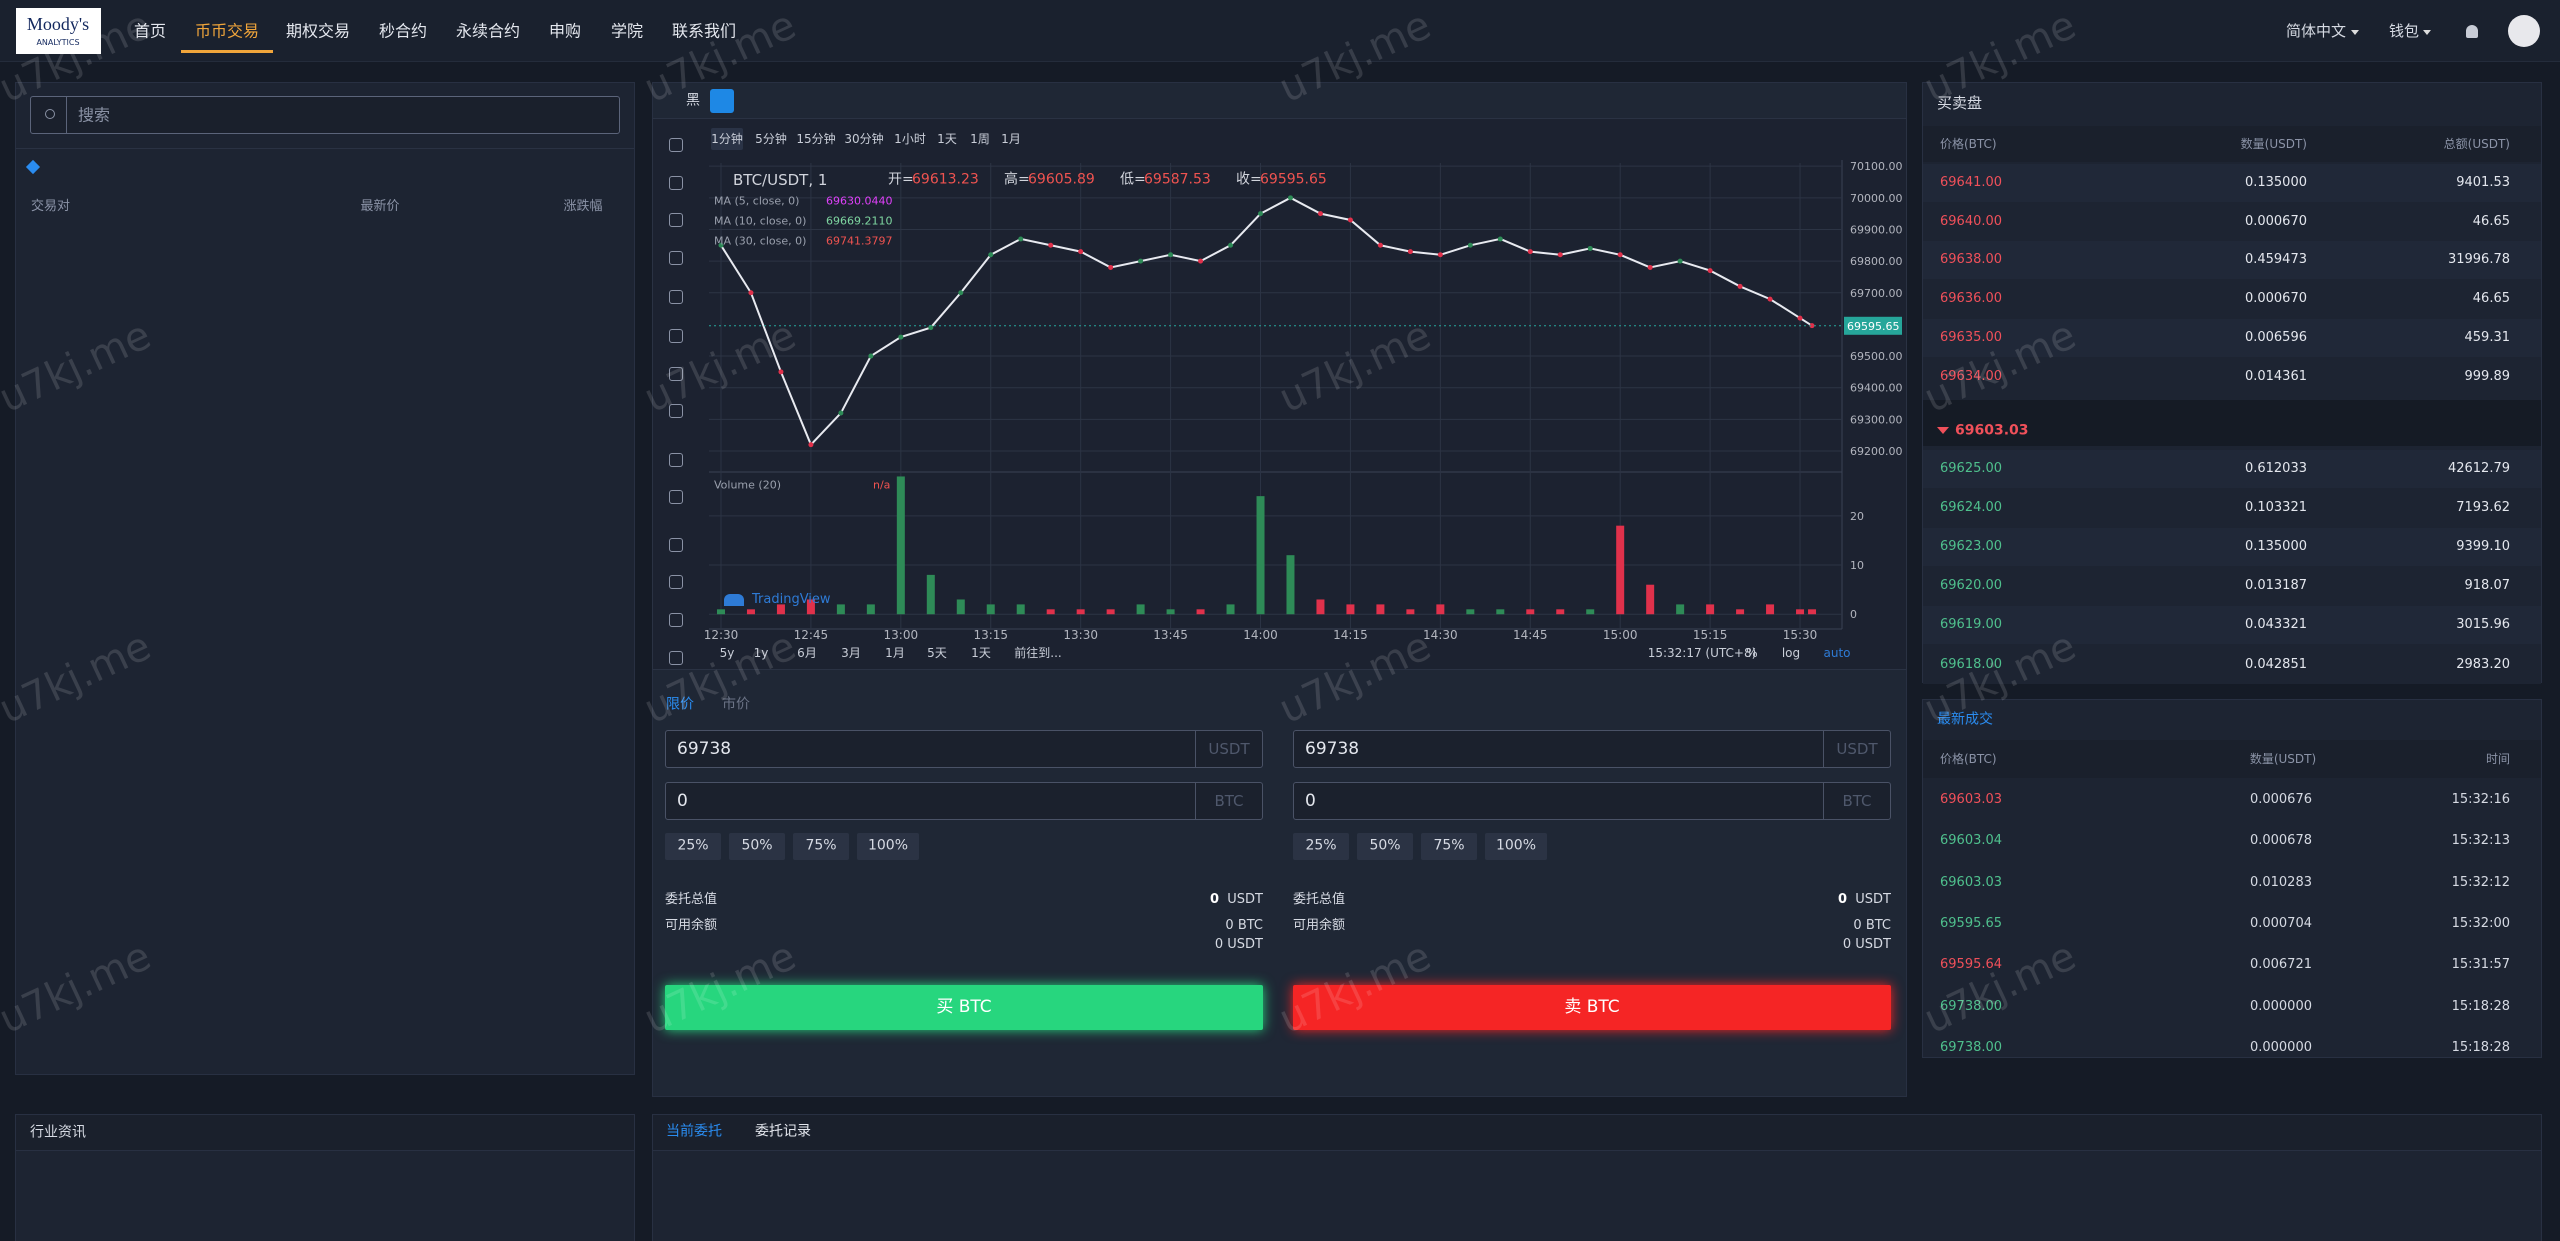 This screenshot has height=1241, width=2560. What do you see at coordinates (403, 31) in the screenshot?
I see `nav-item: 秒合约` at bounding box center [403, 31].